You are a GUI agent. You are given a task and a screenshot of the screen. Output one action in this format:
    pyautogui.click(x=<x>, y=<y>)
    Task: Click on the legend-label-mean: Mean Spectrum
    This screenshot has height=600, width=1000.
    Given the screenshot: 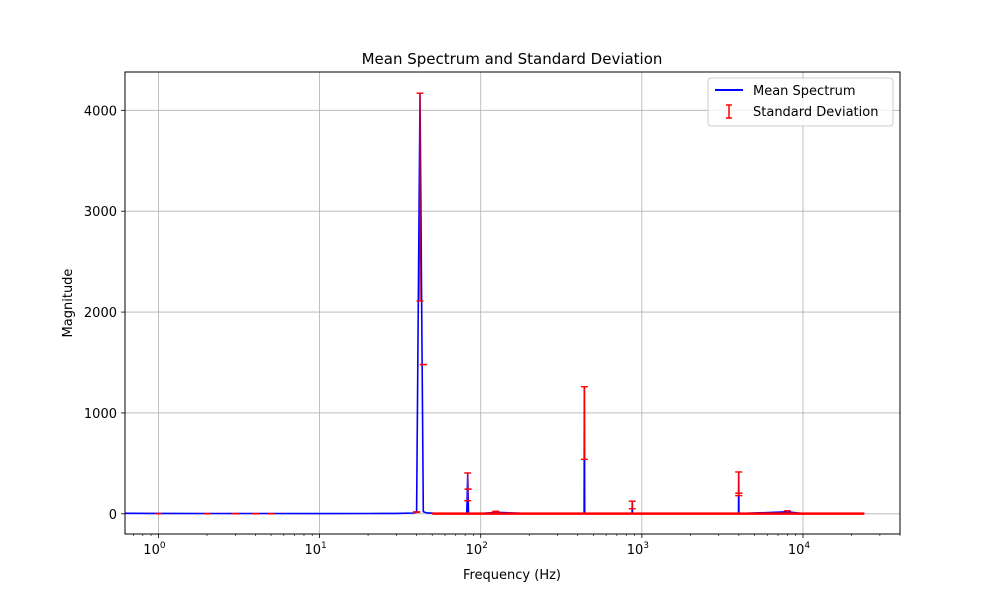 What is the action you would take?
    pyautogui.click(x=804, y=91)
    